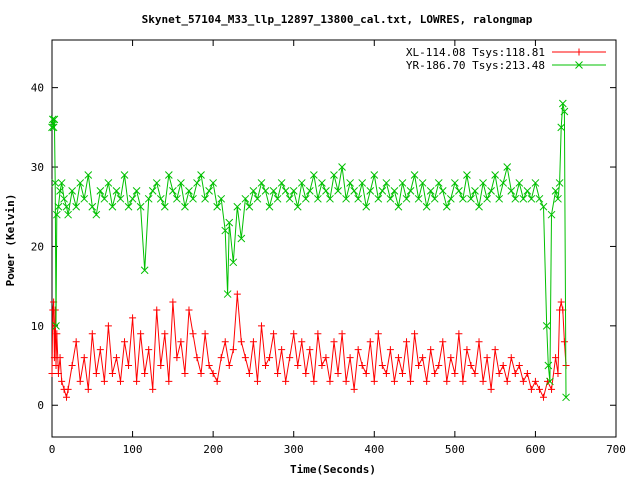 The height and width of the screenshot is (480, 640). What do you see at coordinates (333, 469) in the screenshot?
I see `x-axis-label: Time(Seconds)` at bounding box center [333, 469].